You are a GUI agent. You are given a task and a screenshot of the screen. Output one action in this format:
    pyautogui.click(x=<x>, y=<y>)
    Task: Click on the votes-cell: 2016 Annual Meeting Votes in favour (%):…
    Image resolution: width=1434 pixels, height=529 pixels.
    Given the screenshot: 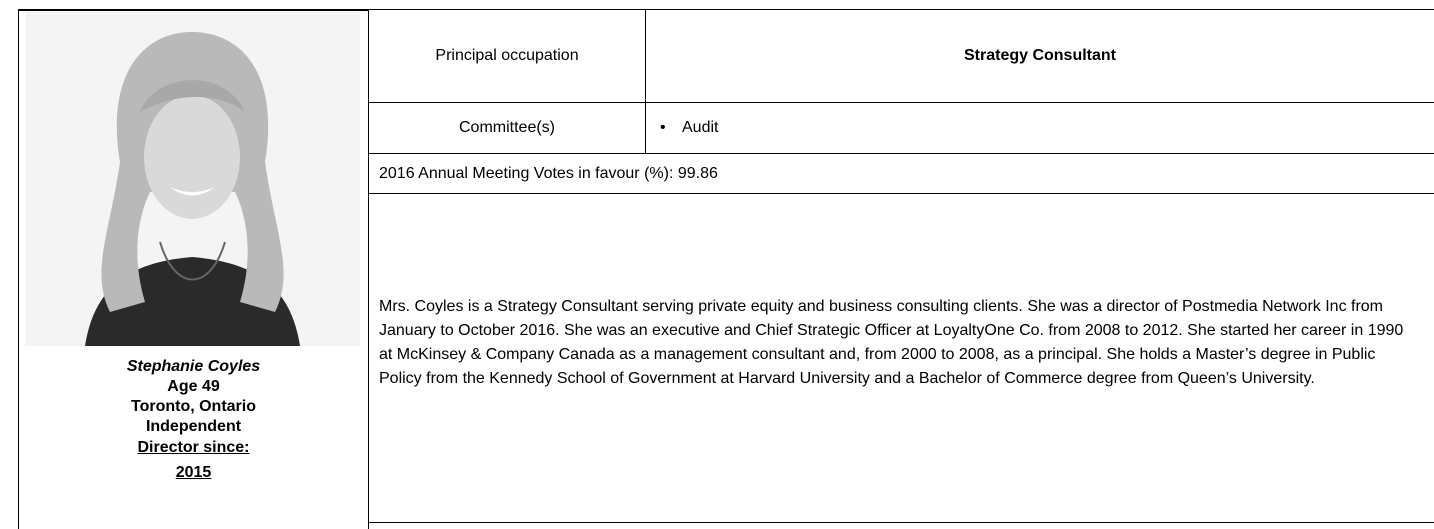 What is the action you would take?
    pyautogui.click(x=901, y=173)
    